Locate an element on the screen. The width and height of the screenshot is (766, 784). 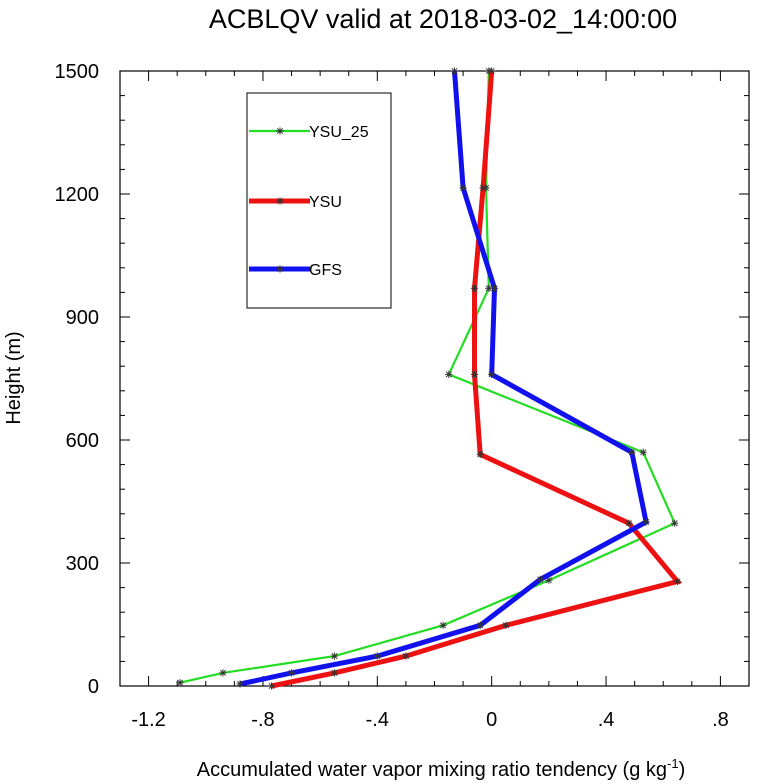
x-tick-label: -1.2 is located at coordinates (148, 720).